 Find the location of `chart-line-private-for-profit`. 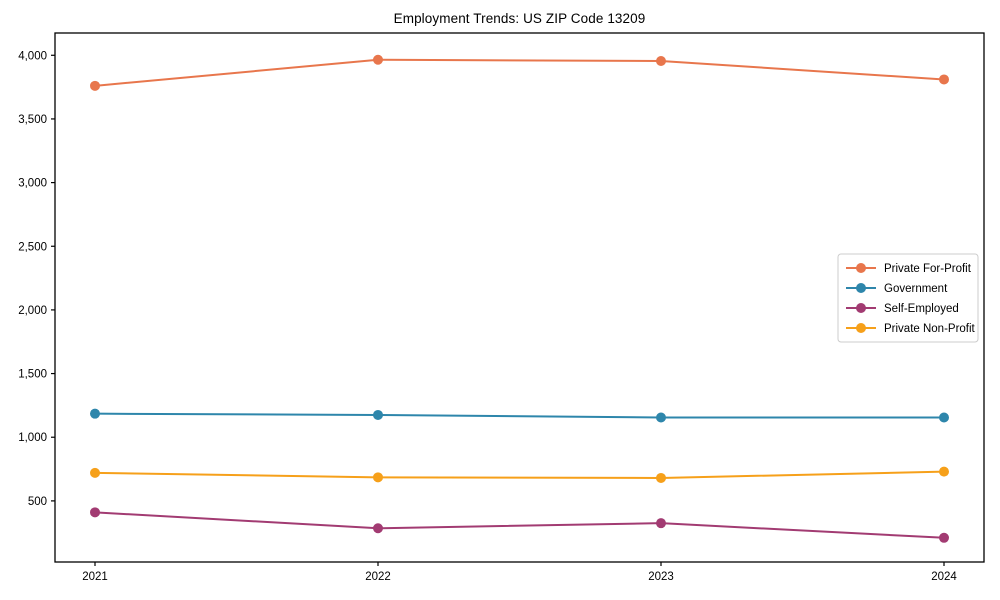

chart-line-private-for-profit is located at coordinates (519, 72).